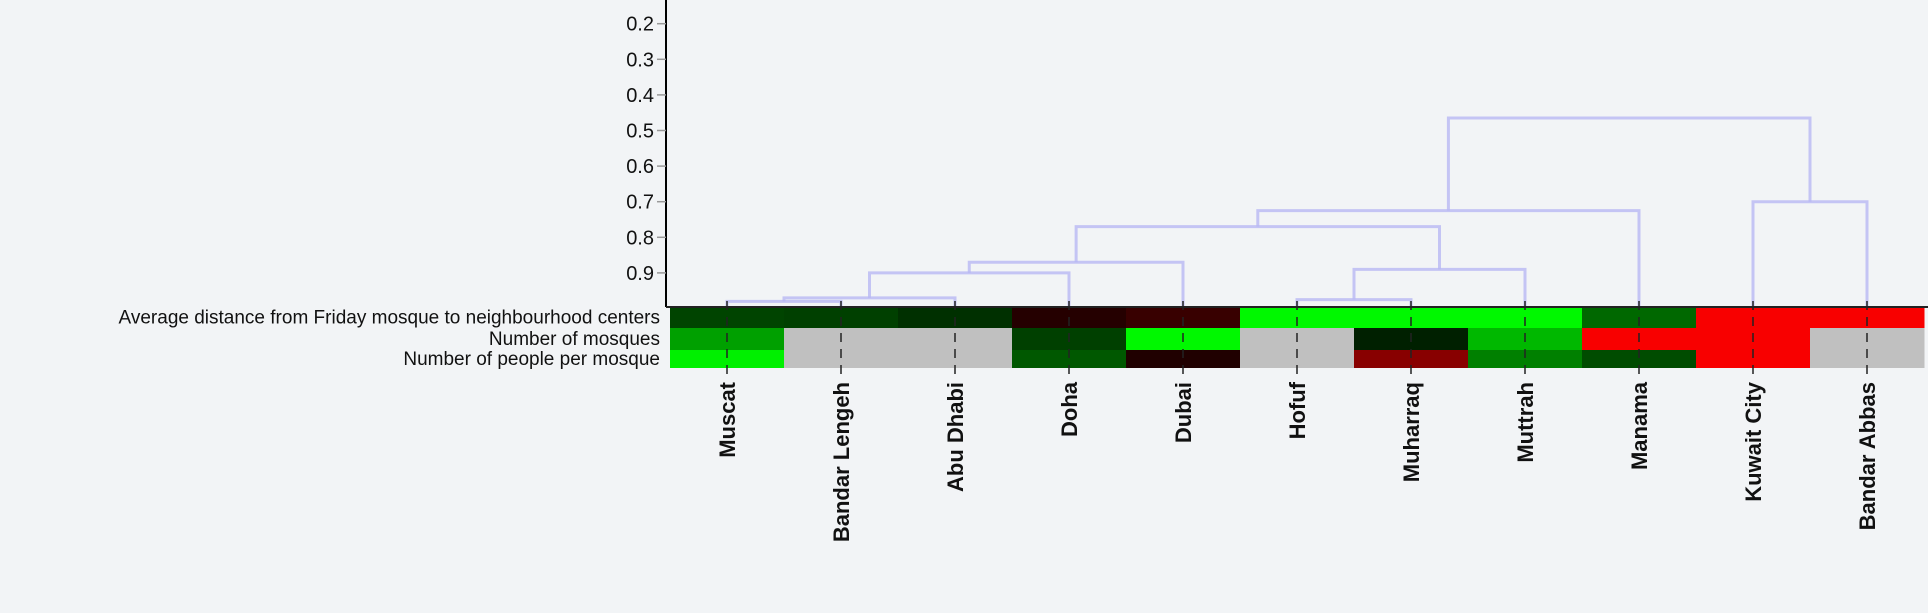 The height and width of the screenshot is (613, 1928). What do you see at coordinates (640, 203) in the screenshot?
I see `y-tick-label: 0.7` at bounding box center [640, 203].